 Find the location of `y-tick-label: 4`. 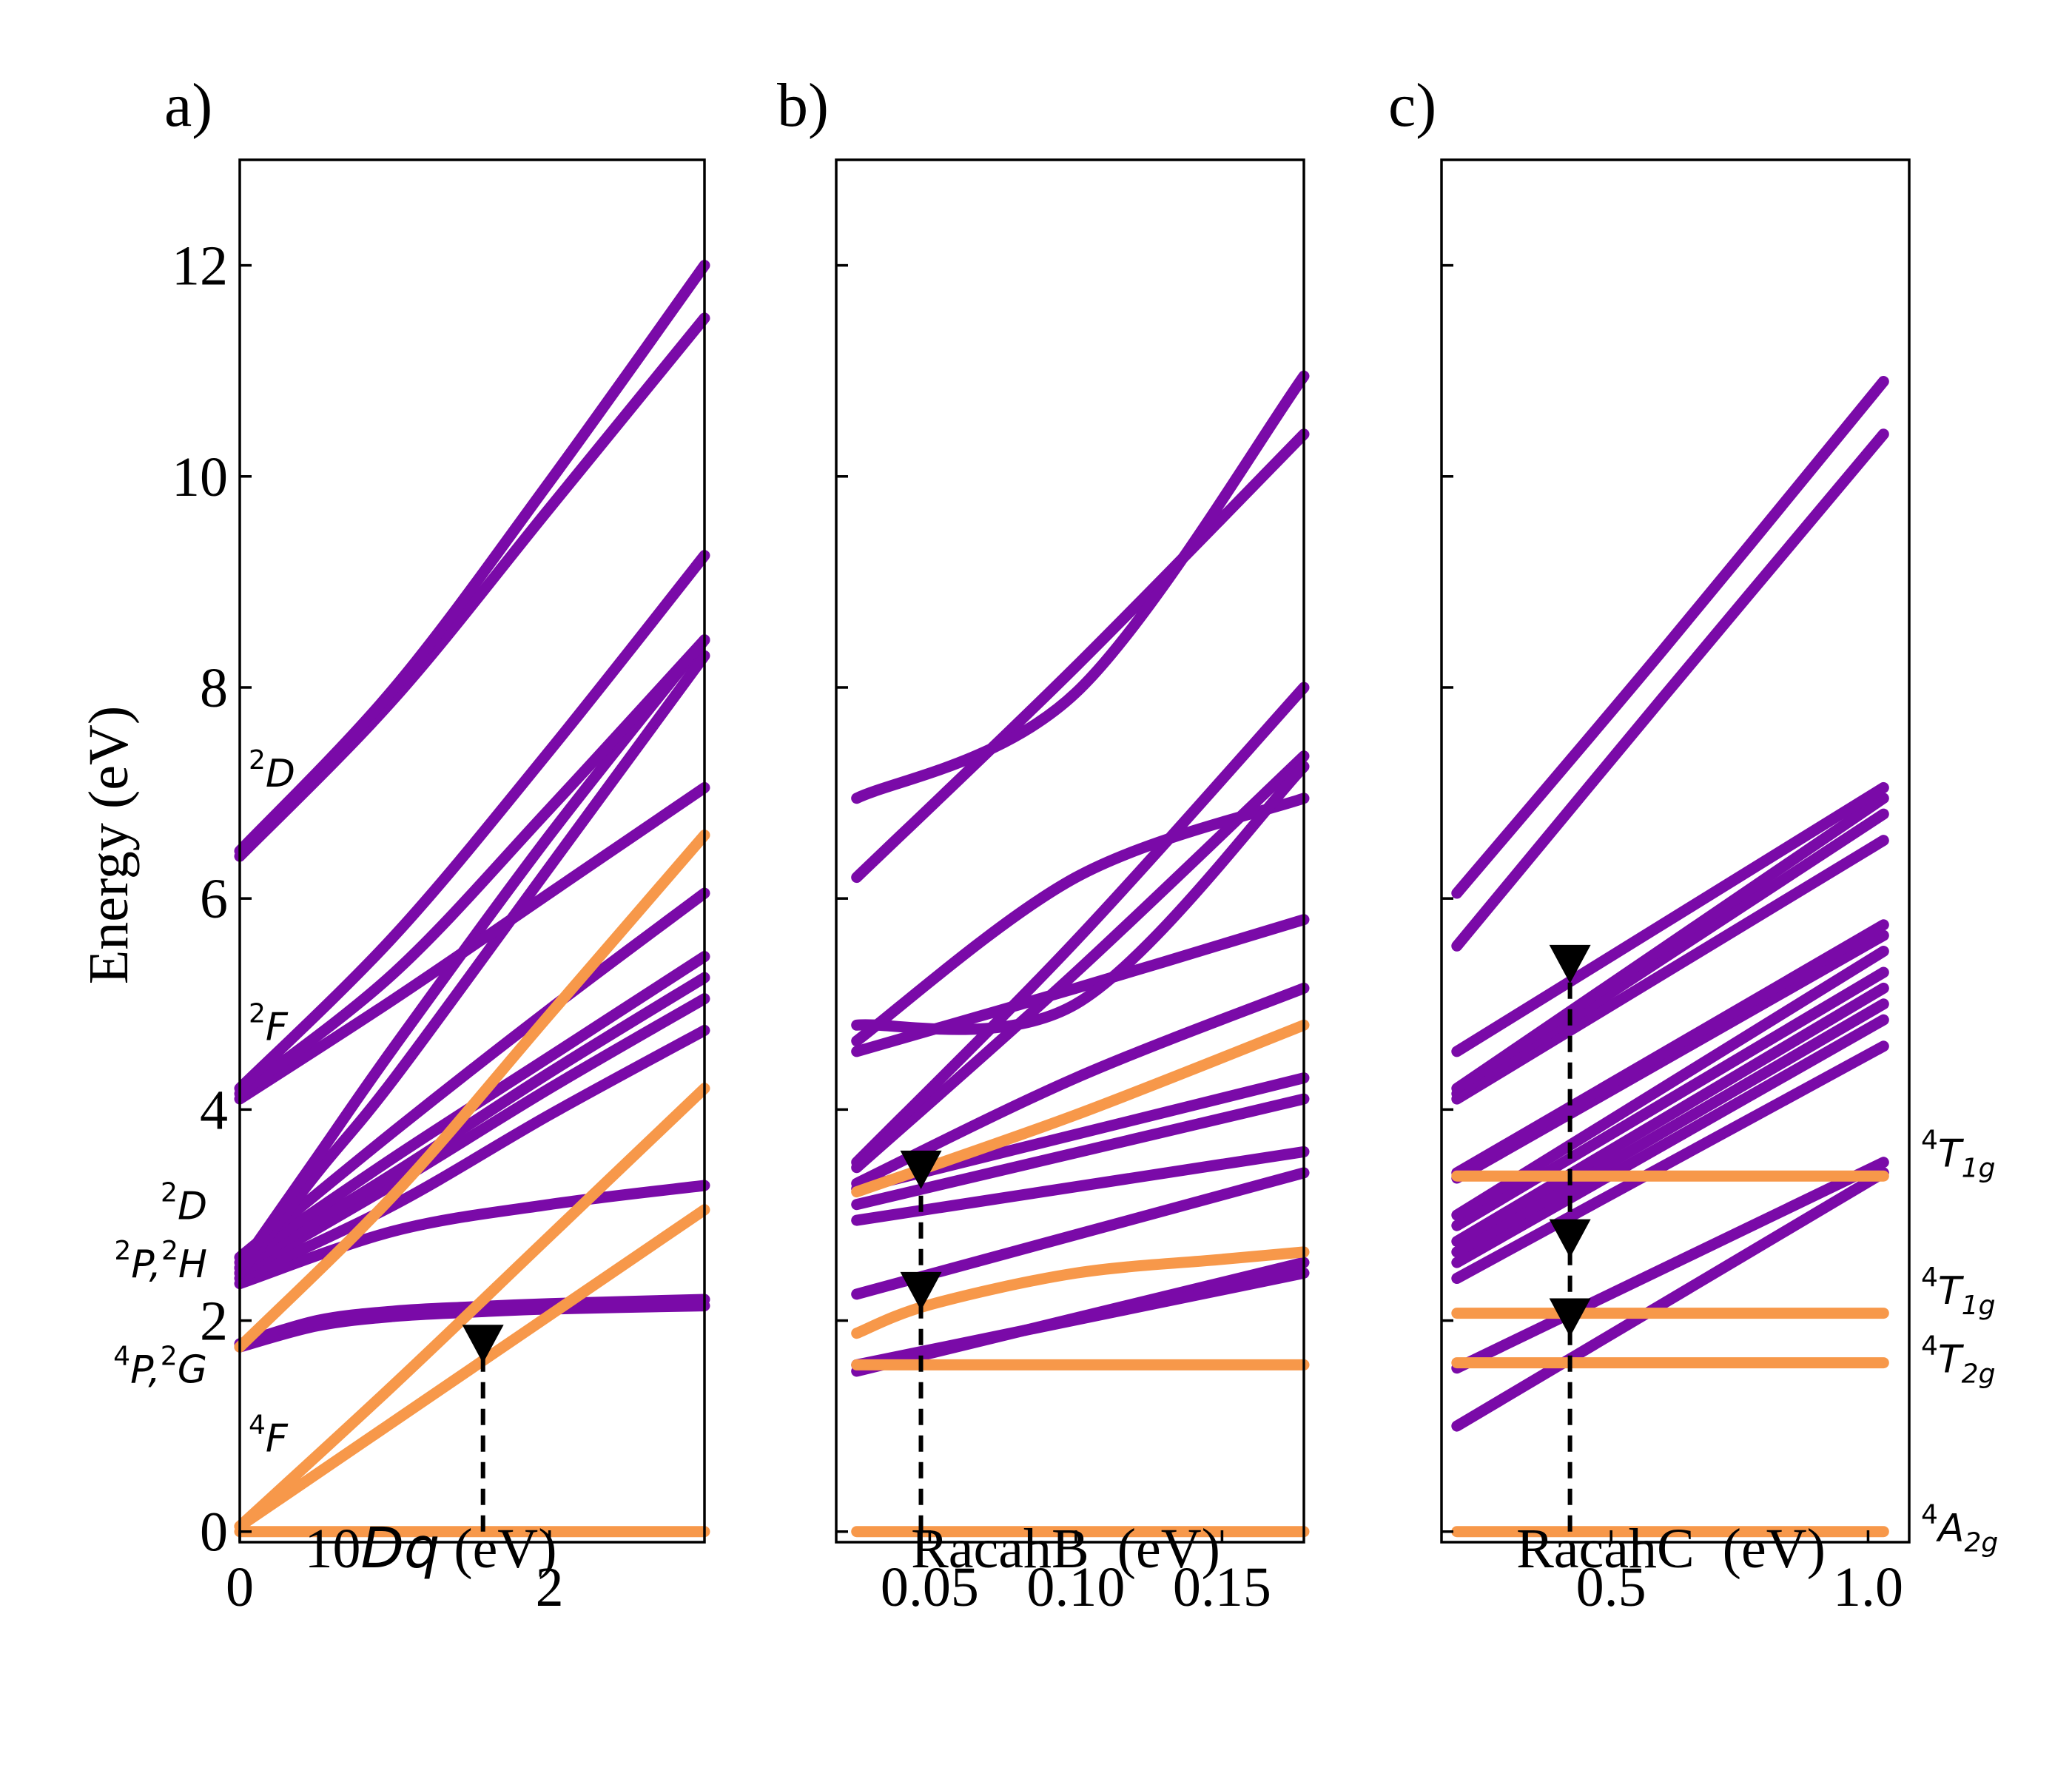

y-tick-label: 4 is located at coordinates (214, 1110).